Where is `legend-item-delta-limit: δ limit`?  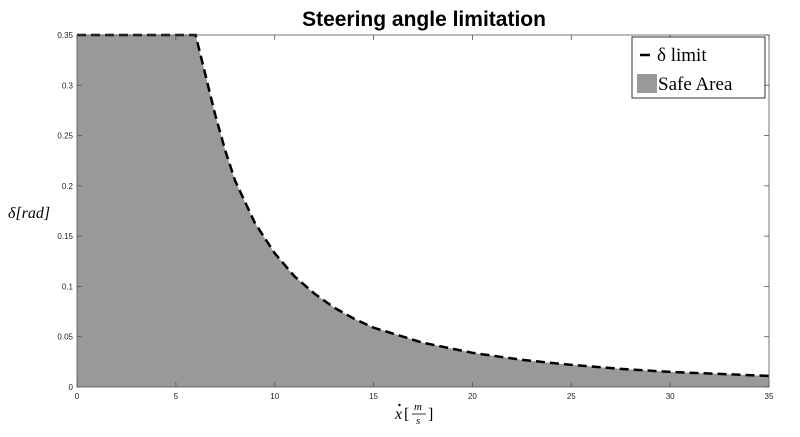 legend-item-delta-limit: δ limit is located at coordinates (682, 55).